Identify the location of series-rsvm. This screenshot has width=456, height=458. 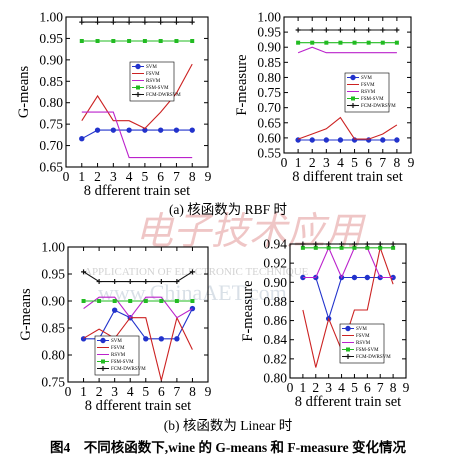
(138, 307).